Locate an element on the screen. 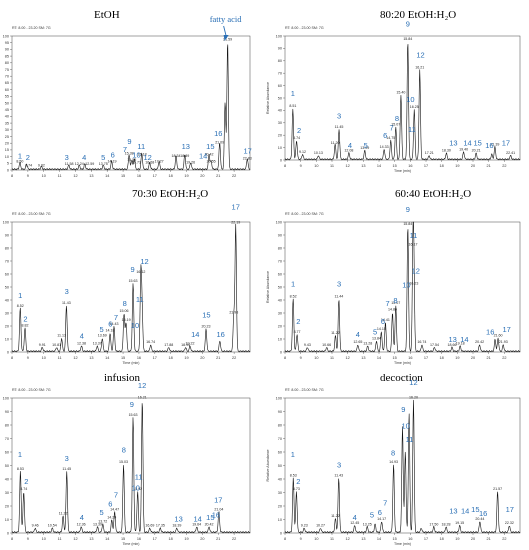  retention-time-label: 10.13 is located at coordinates (318, 153).